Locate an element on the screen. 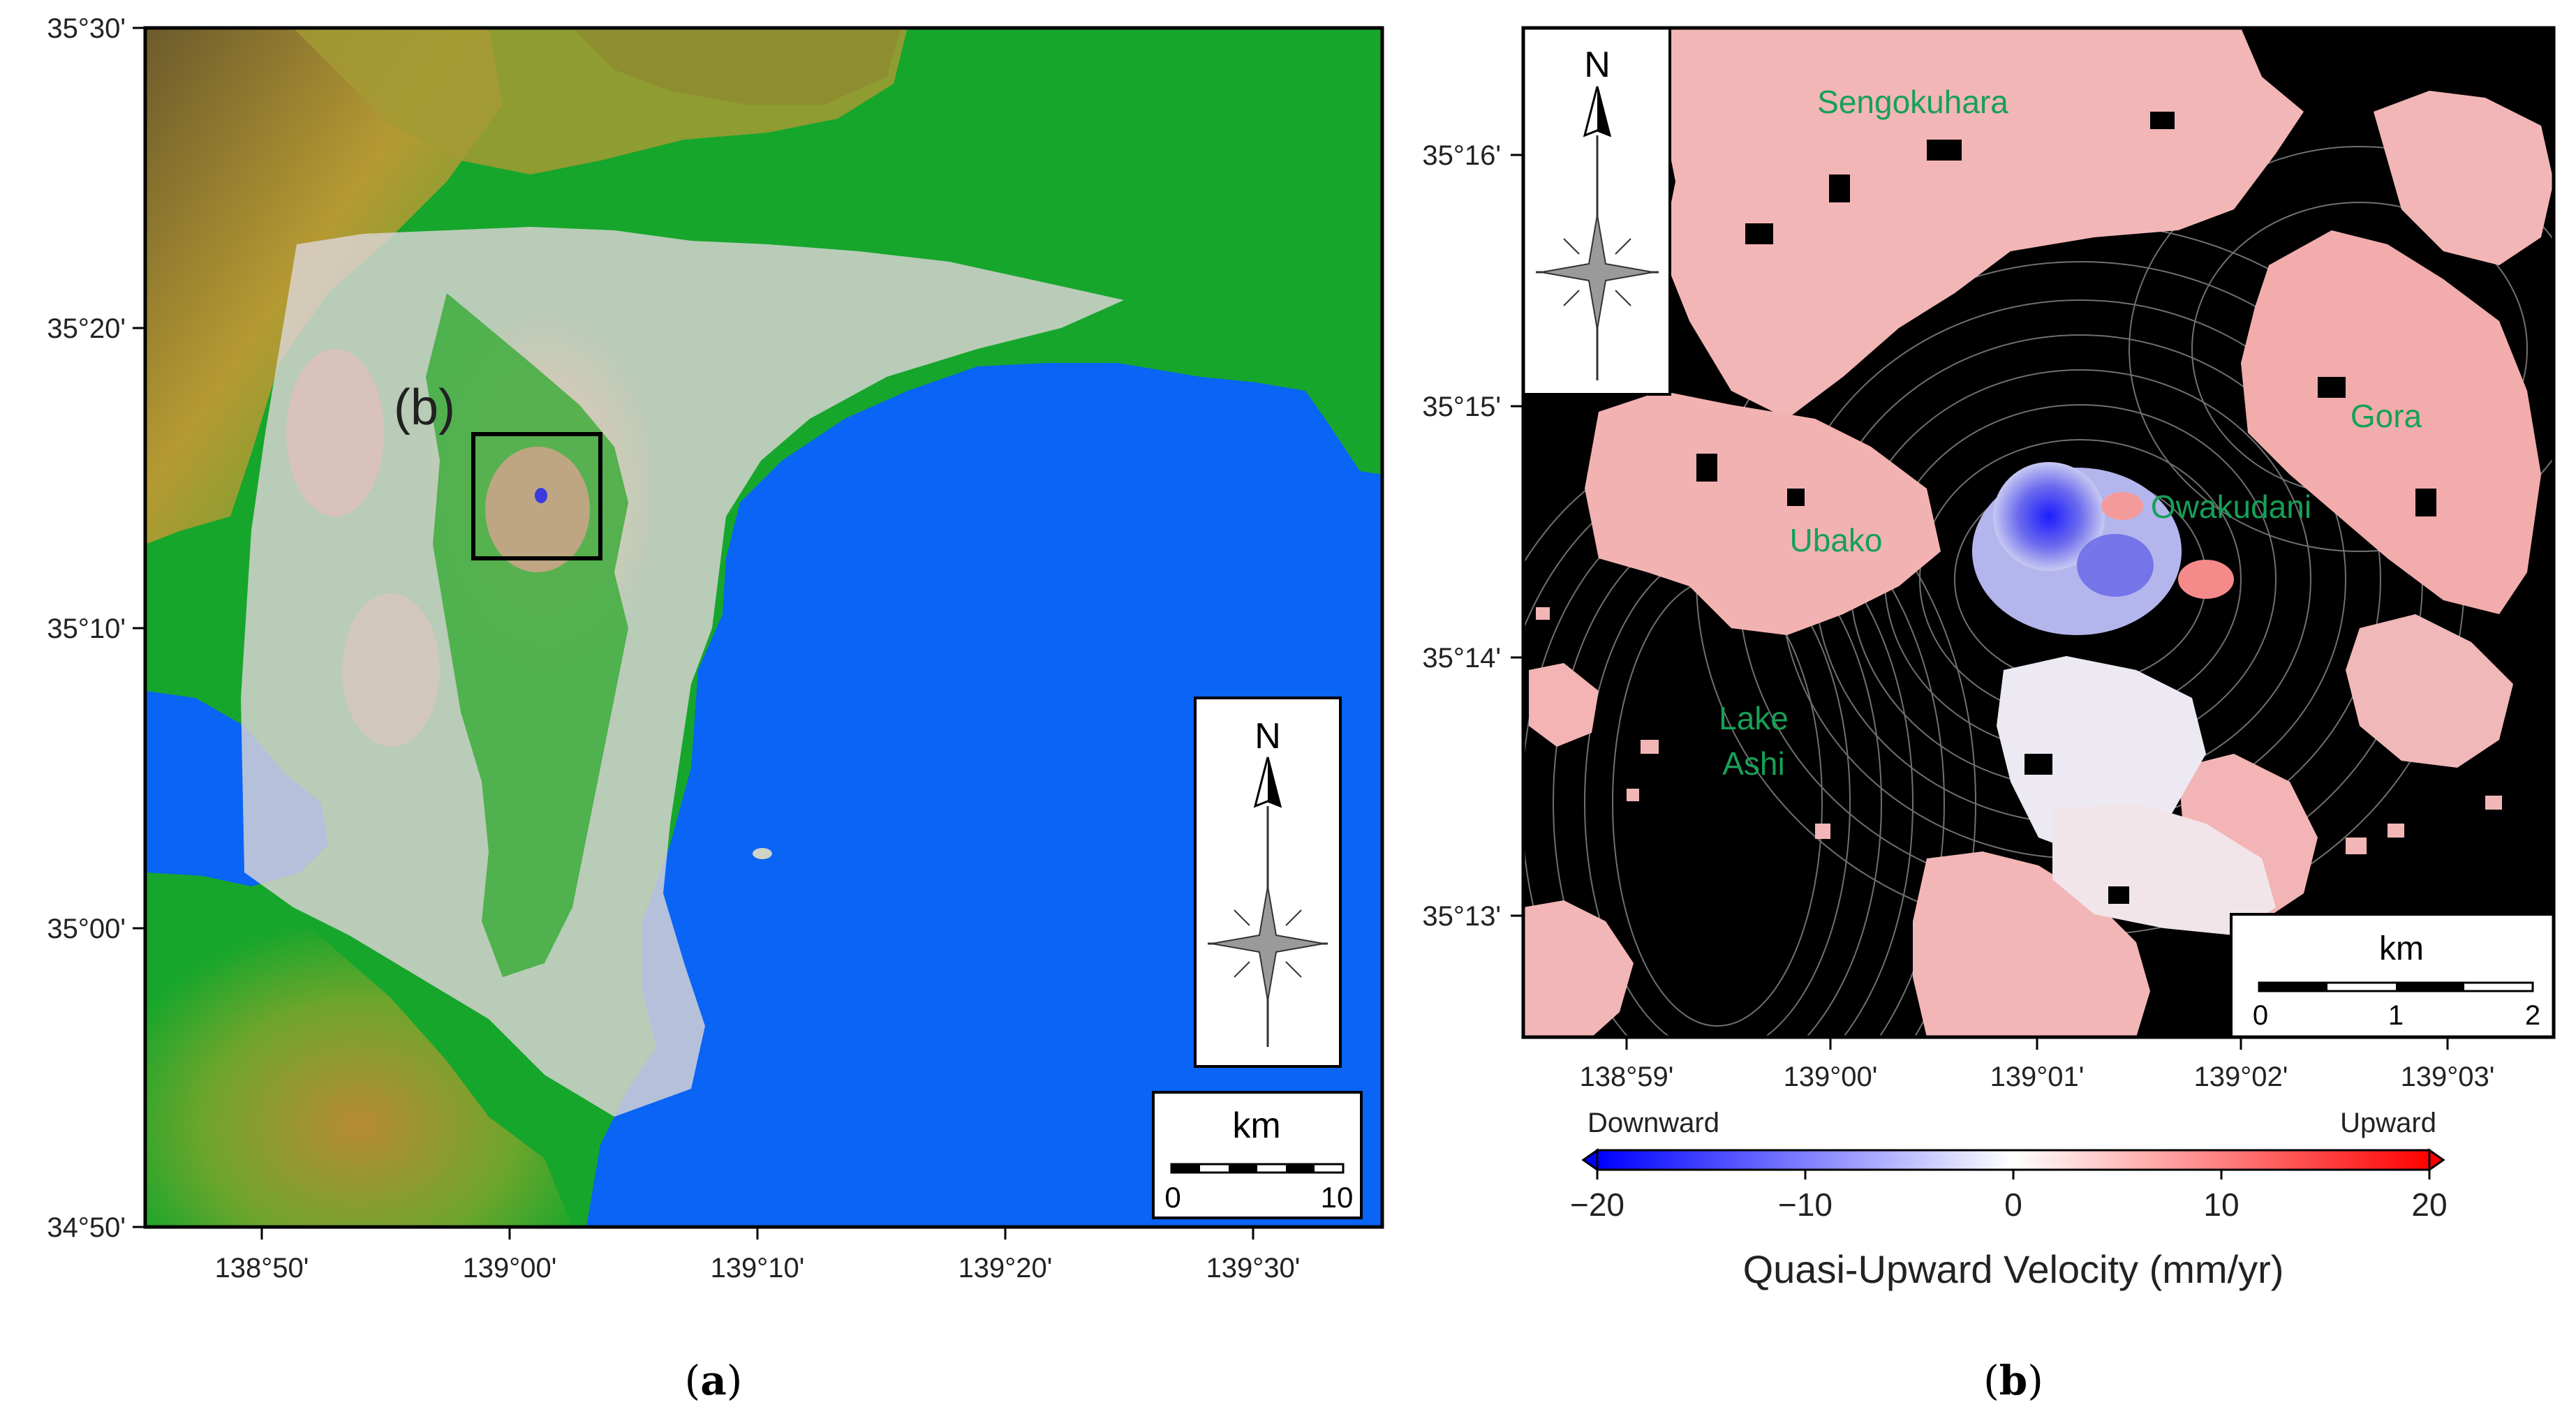 Image resolution: width=2576 pixels, height=1421 pixels. north-label-a: N is located at coordinates (1267, 736).